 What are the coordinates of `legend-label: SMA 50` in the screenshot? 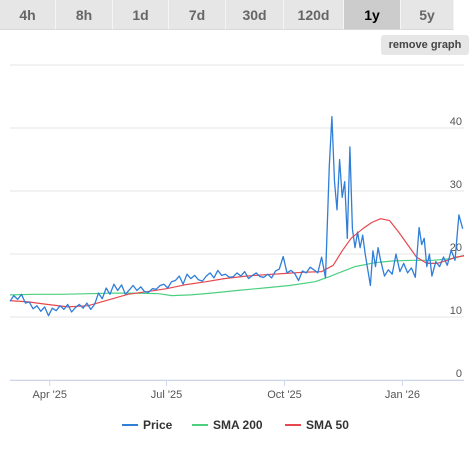 It's located at (327, 425).